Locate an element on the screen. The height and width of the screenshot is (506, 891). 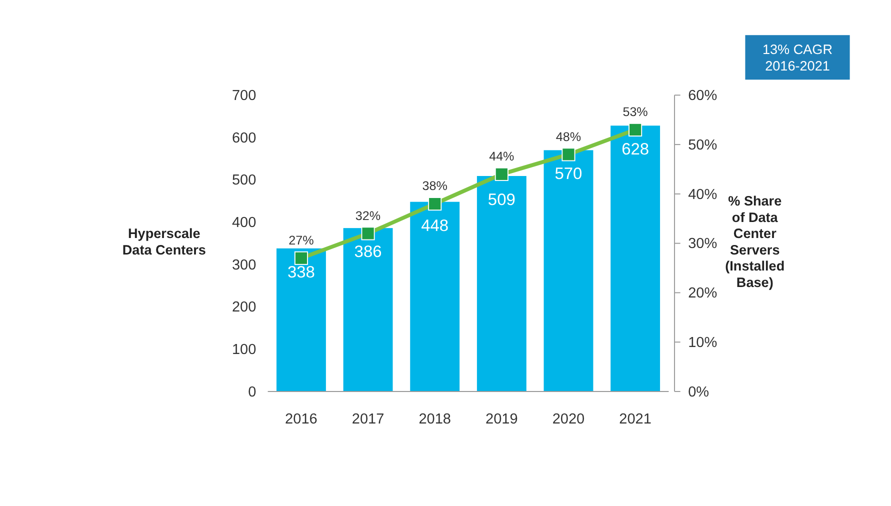
y-tick-label: 0 is located at coordinates (252, 392).